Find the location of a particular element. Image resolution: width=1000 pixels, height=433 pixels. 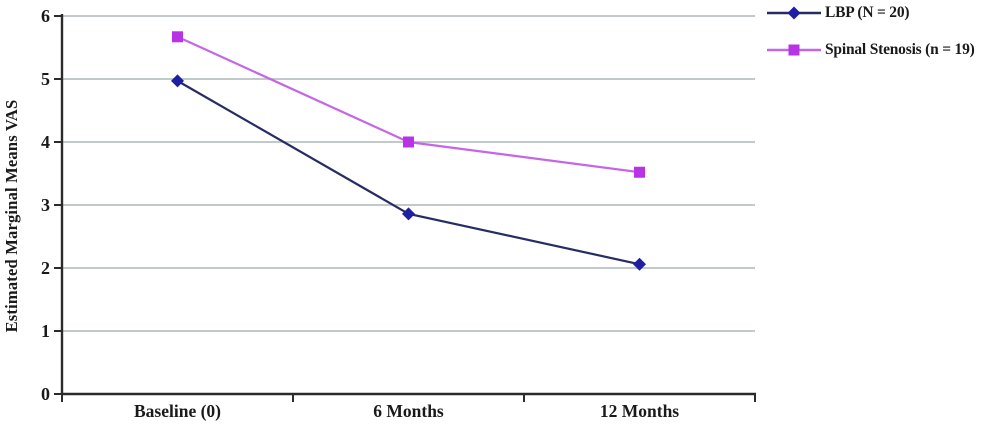

y-tick-label: 4 is located at coordinates (45, 142).